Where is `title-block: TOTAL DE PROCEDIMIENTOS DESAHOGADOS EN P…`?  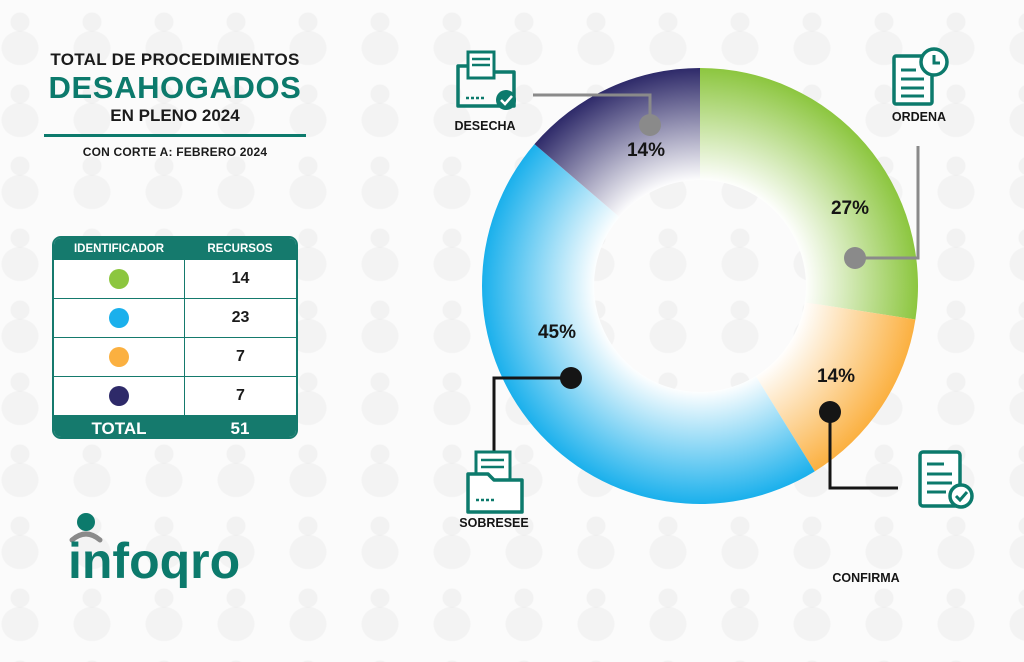 title-block: TOTAL DE PROCEDIMIENTOS DESAHOGADOS EN P… is located at coordinates (175, 104).